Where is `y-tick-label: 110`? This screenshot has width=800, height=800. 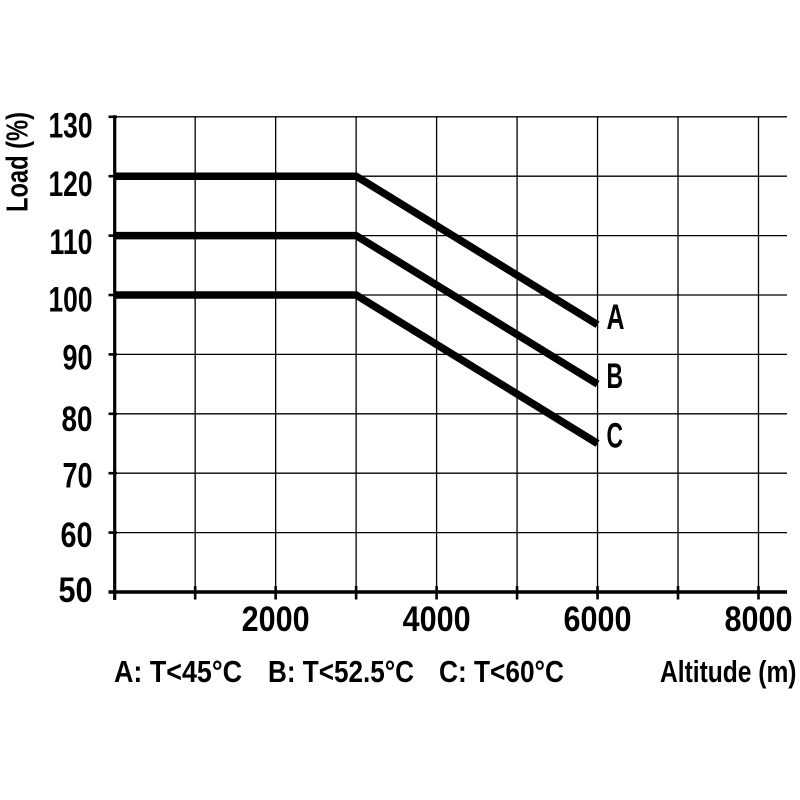
y-tick-label: 110 is located at coordinates (71, 242).